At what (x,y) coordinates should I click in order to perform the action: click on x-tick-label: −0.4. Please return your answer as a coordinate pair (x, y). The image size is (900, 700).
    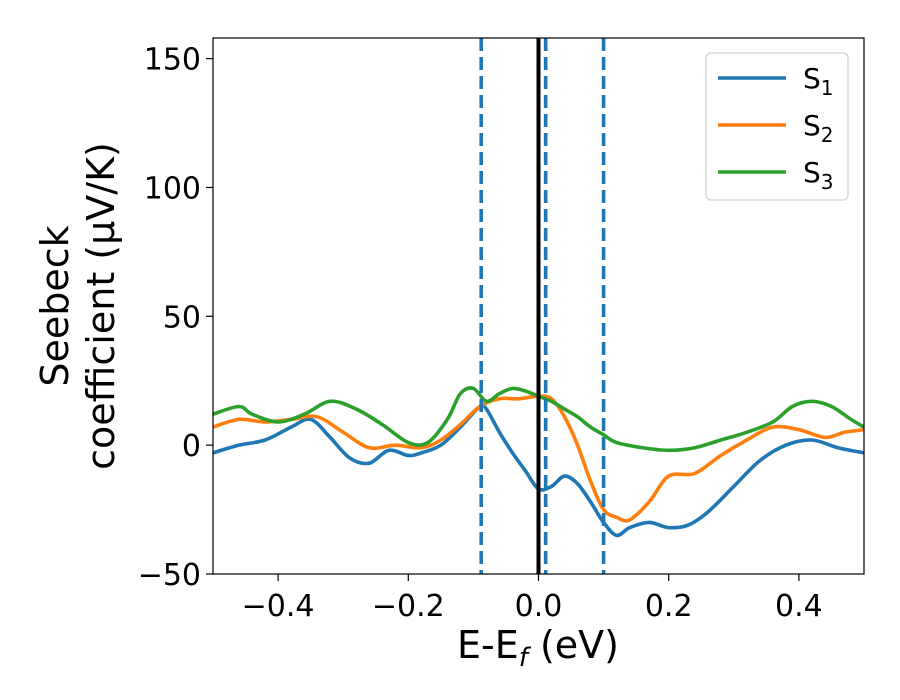
    Looking at the image, I should click on (278, 606).